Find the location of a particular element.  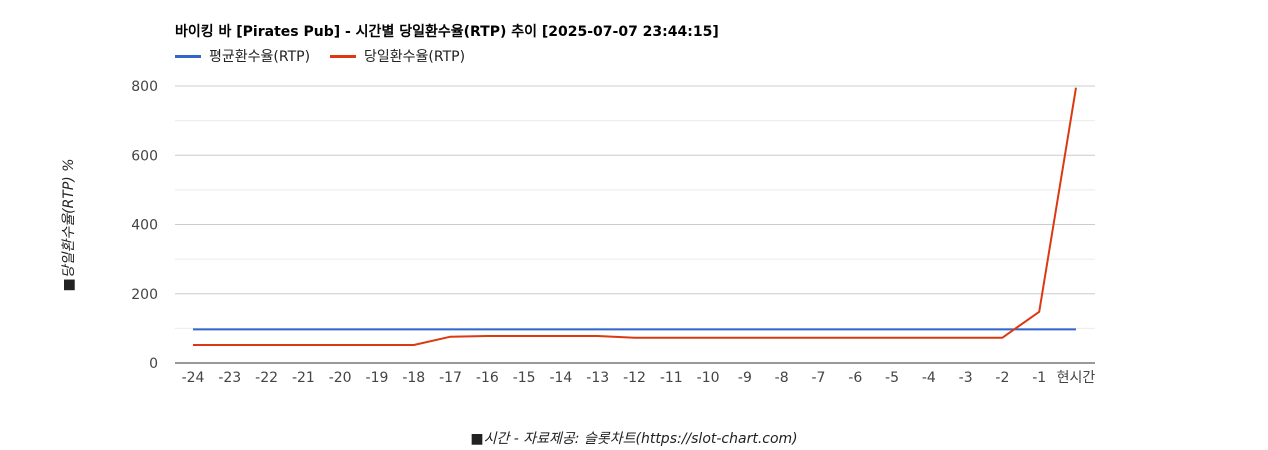

x-tick-label: -18 is located at coordinates (413, 378).